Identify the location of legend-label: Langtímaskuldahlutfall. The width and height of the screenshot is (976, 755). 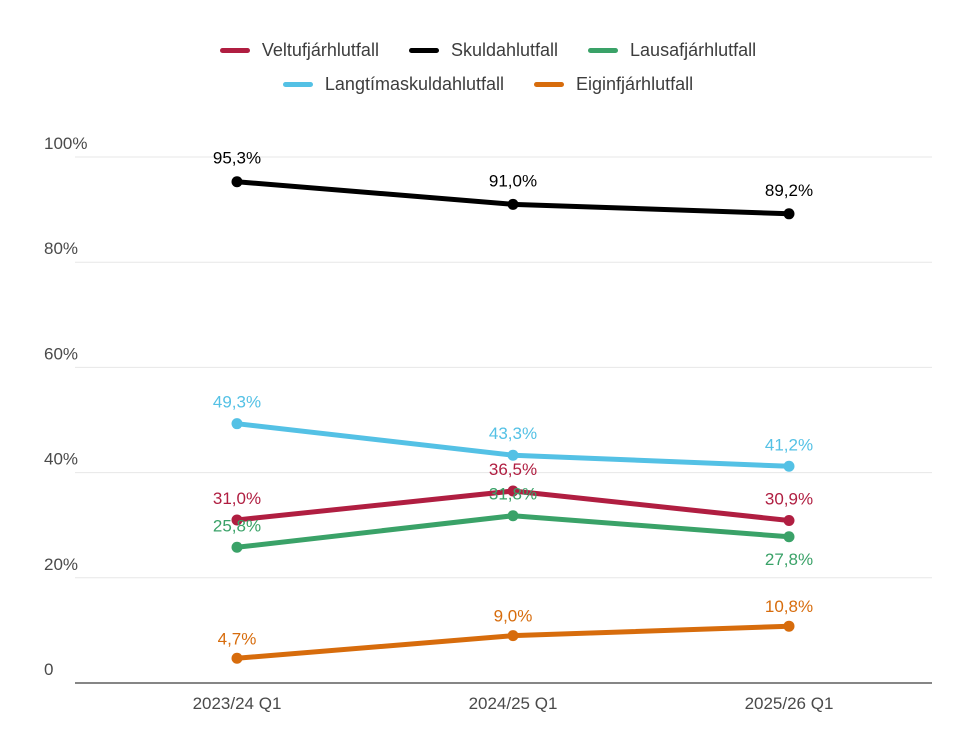
(414, 84).